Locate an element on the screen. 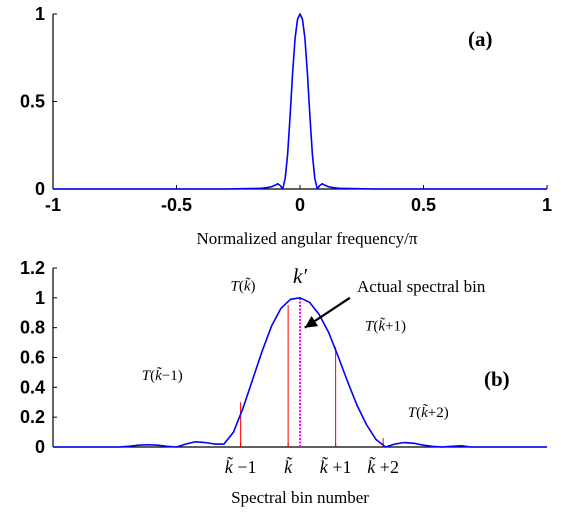  panel-a-y-tick-label: 0.5 is located at coordinates (32, 102).